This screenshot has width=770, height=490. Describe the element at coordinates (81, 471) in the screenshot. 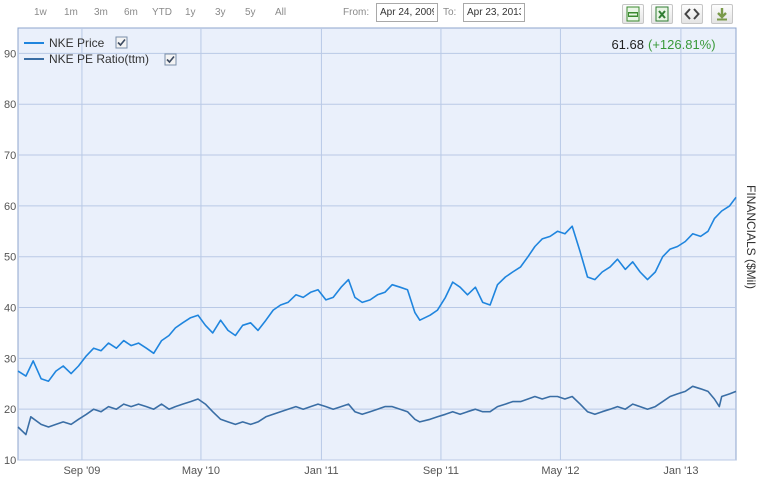

I see `x-tick-label: Sep '09` at that location.